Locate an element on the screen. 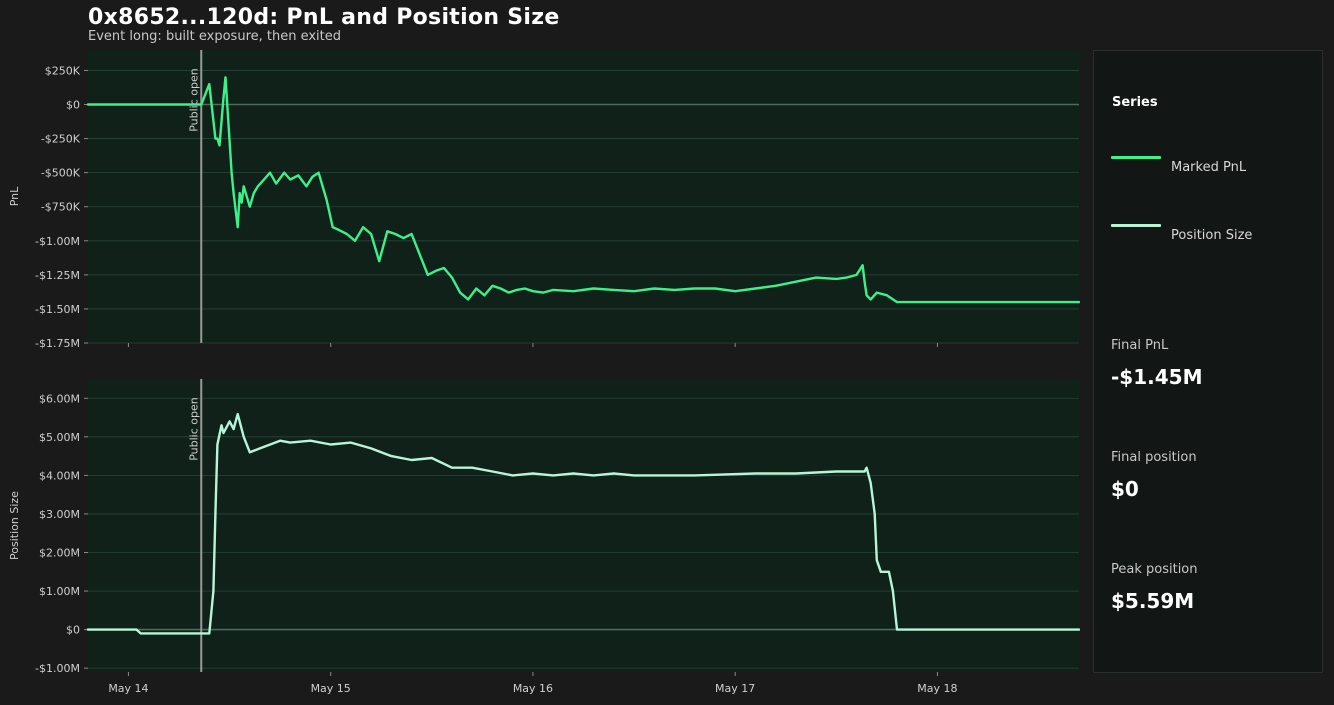 The image size is (1334, 705). stat-value-peak-position: $5.59M is located at coordinates (1153, 601).